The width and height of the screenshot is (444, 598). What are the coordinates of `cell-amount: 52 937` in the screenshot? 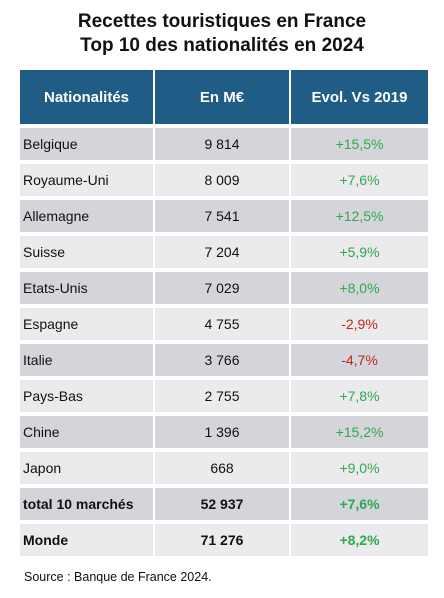 It's located at (222, 505).